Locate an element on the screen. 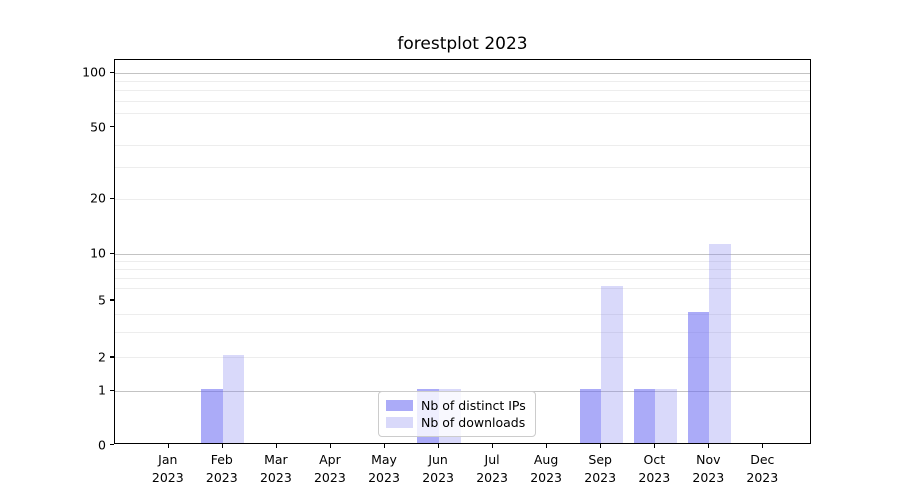  x-tick-month: Aug is located at coordinates (546, 459).